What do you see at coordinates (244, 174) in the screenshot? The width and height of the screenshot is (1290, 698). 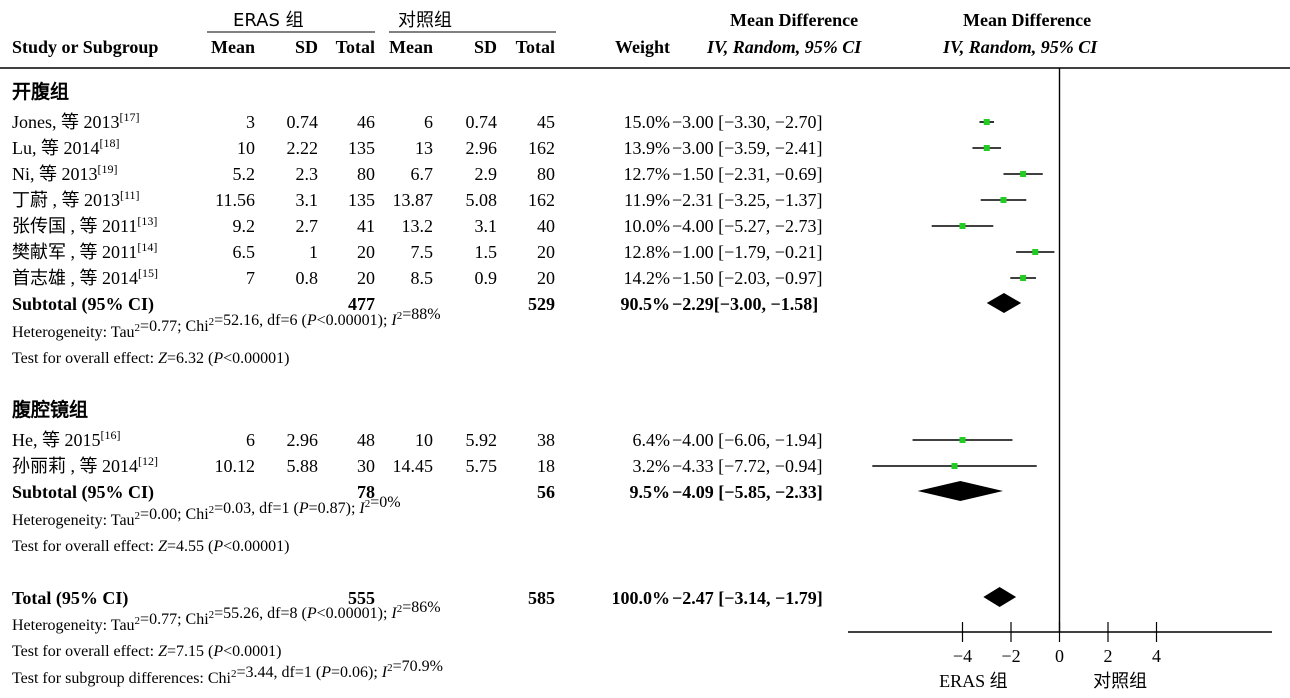 I see `eras-mean: 5.2` at bounding box center [244, 174].